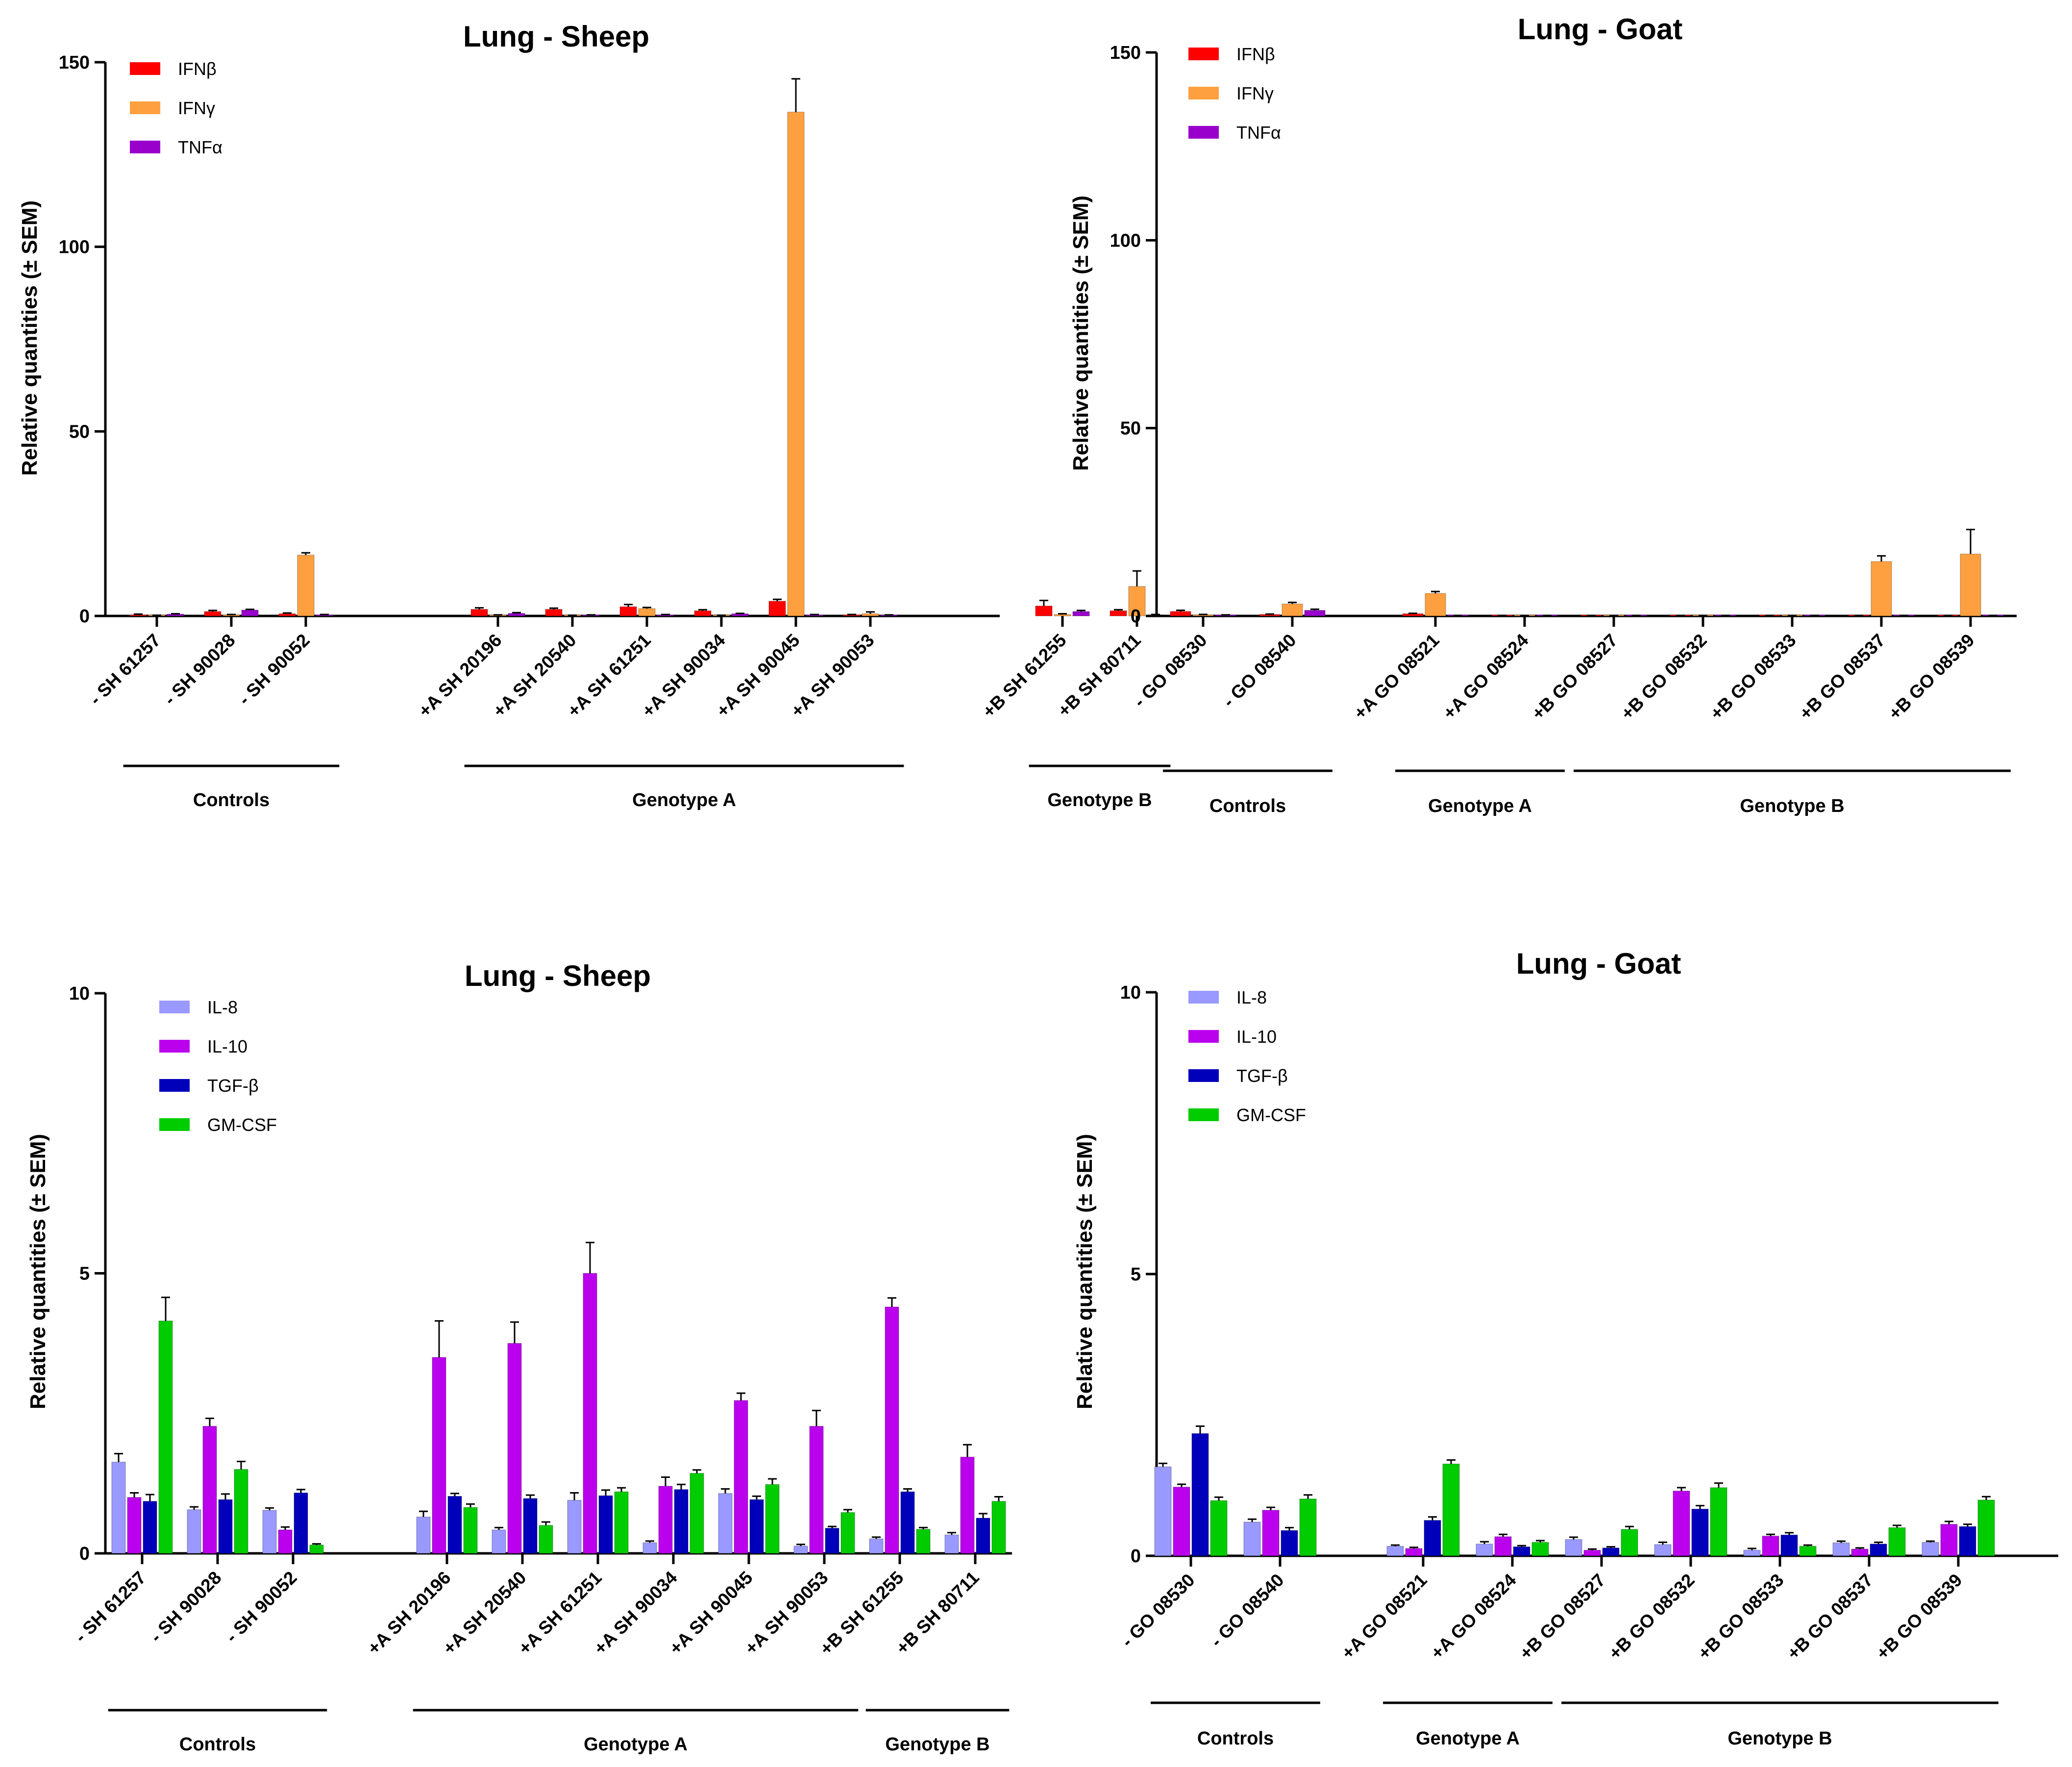 This screenshot has width=2072, height=1767. I want to click on bar-IFNβ-+ASH90045, so click(777, 608).